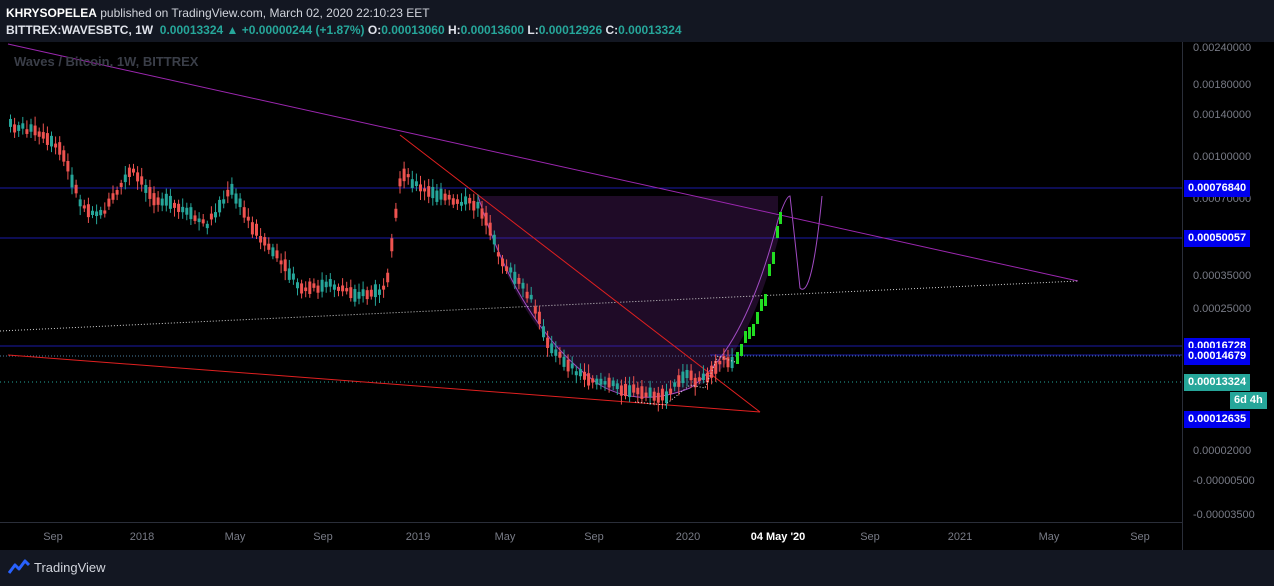 The height and width of the screenshot is (586, 1274). Describe the element at coordinates (1224, 515) in the screenshot. I see `price-tick-label: -0.00003500` at that location.